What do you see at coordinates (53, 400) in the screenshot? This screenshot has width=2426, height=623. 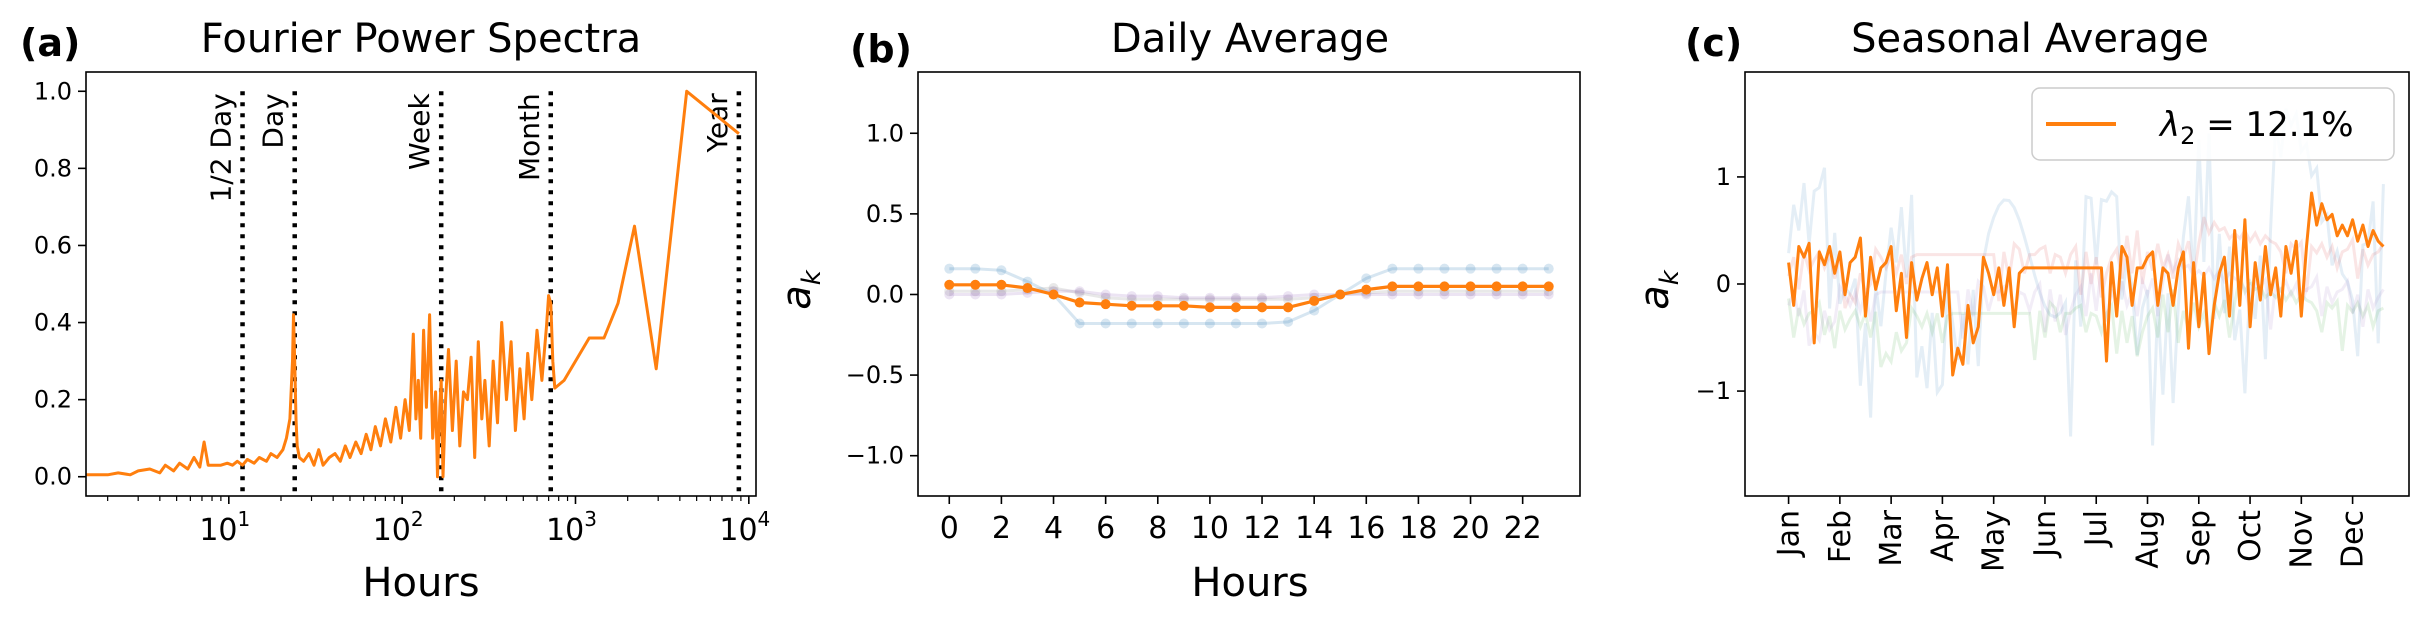 I see `y-tick-label: 0.2` at bounding box center [53, 400].